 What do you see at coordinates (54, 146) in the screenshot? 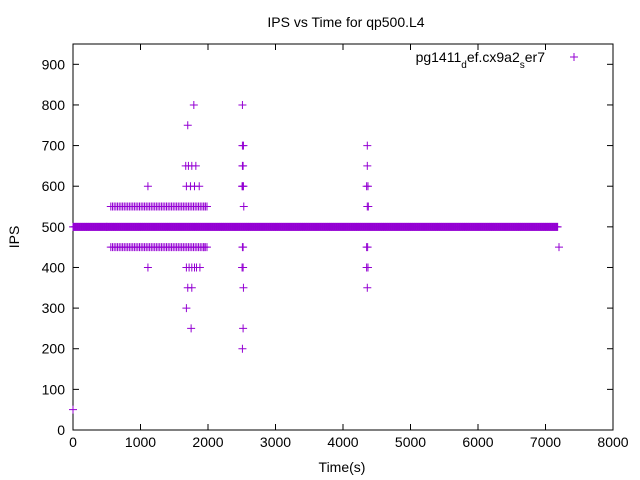
I see `y-tick-label: 700` at bounding box center [54, 146].